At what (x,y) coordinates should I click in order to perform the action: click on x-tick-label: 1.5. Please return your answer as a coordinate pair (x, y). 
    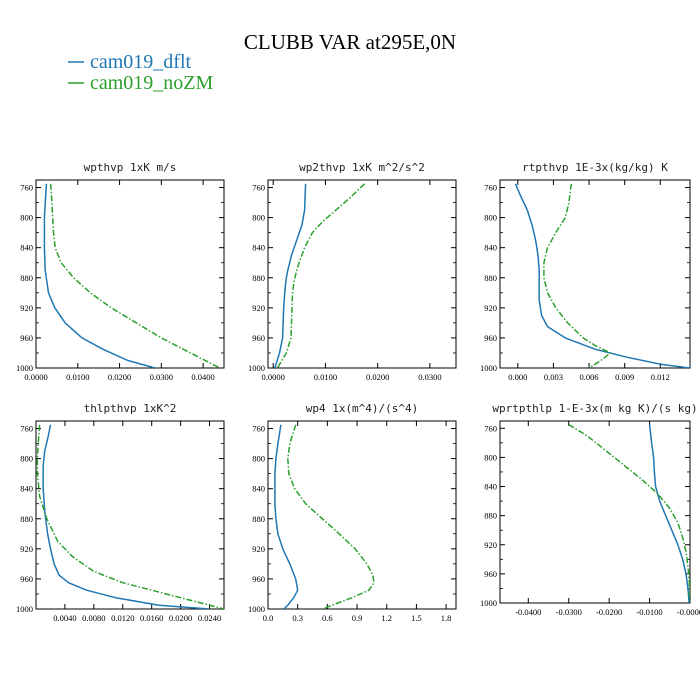
    Looking at the image, I should click on (416, 618).